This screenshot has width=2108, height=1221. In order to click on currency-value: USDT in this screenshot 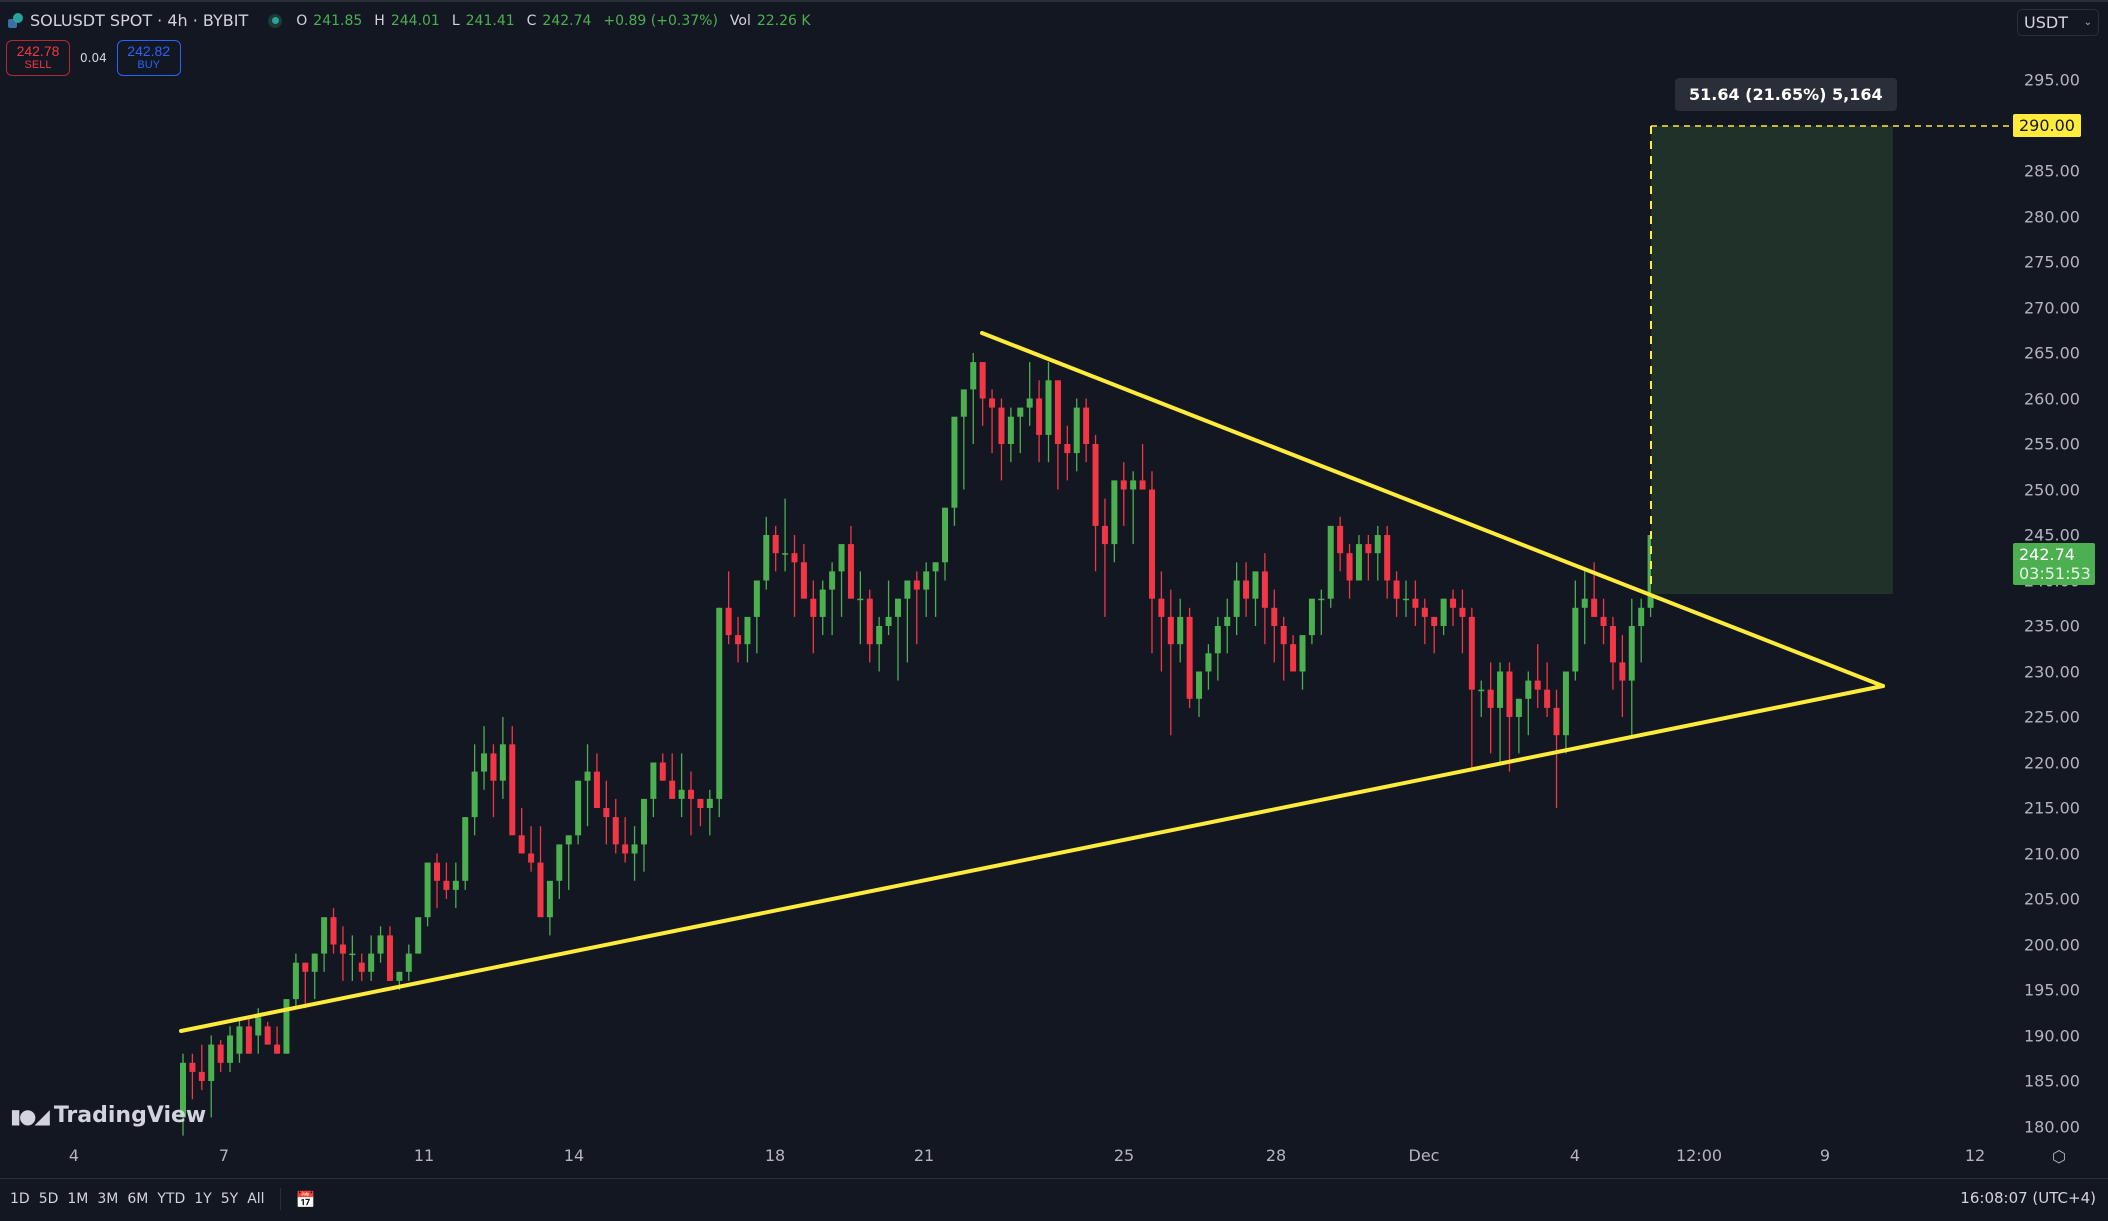, I will do `click(2046, 22)`.